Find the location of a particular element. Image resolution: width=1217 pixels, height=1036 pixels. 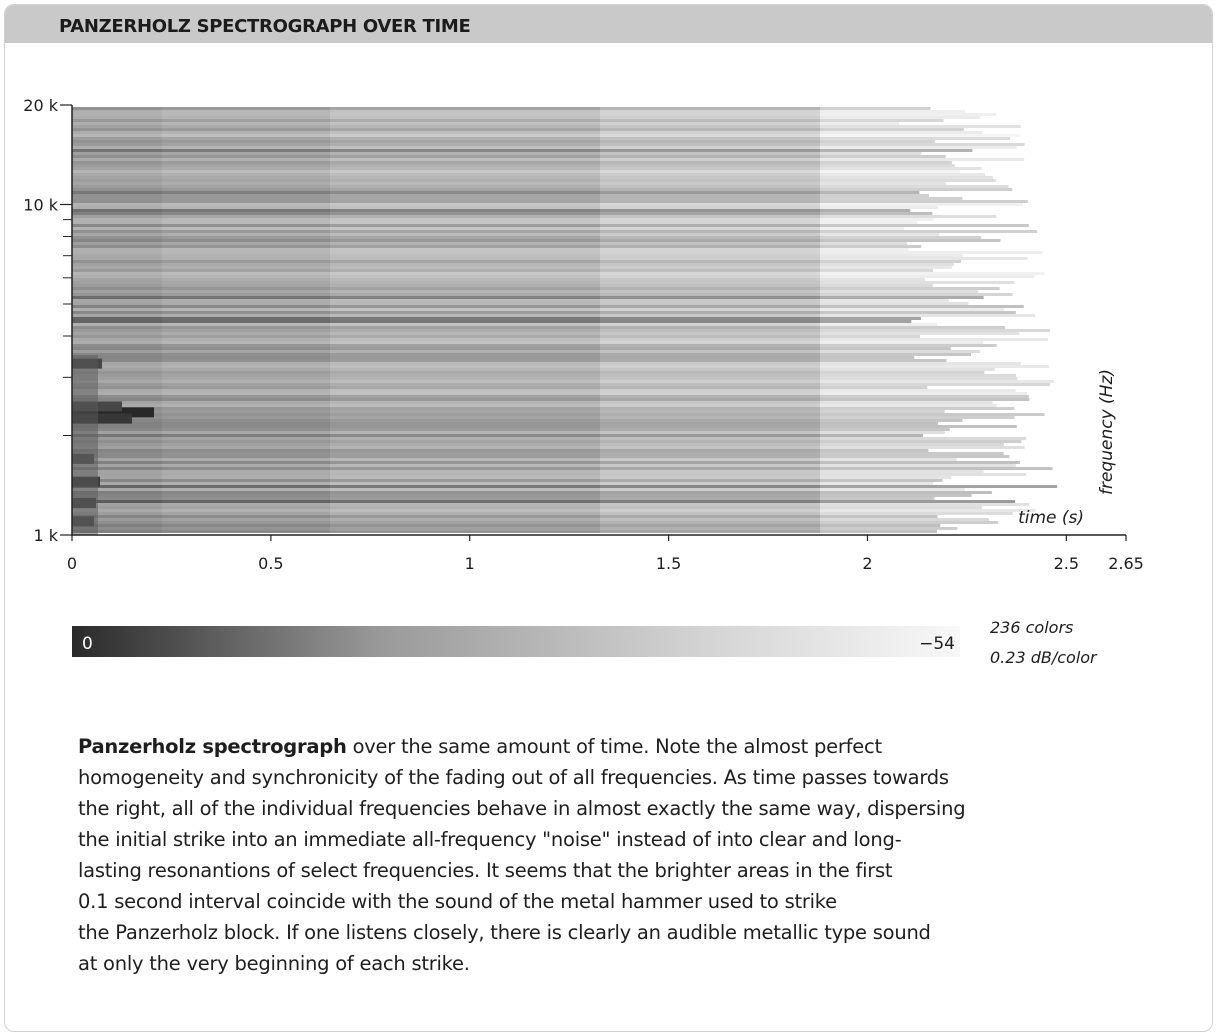

x-tick-label: 1 is located at coordinates (470, 563).